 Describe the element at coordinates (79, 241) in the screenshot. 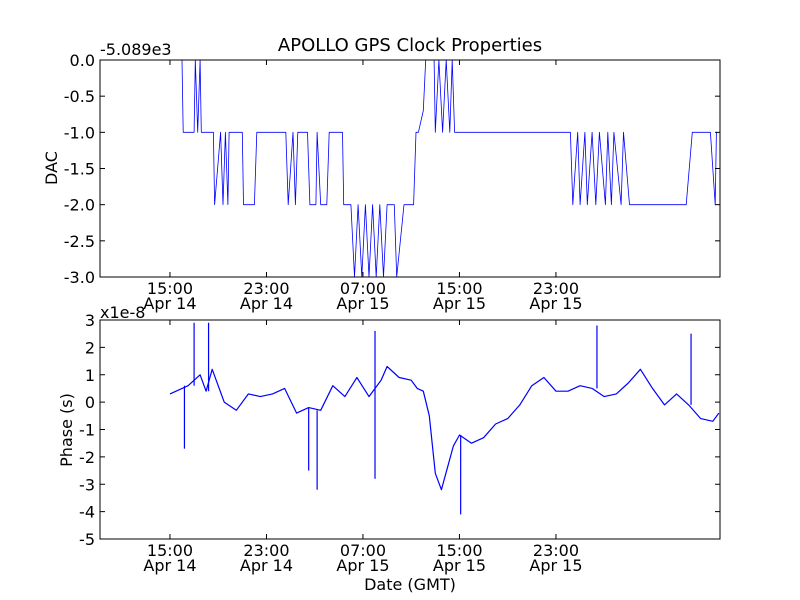

I see `top-ytick-label: -2.5` at that location.